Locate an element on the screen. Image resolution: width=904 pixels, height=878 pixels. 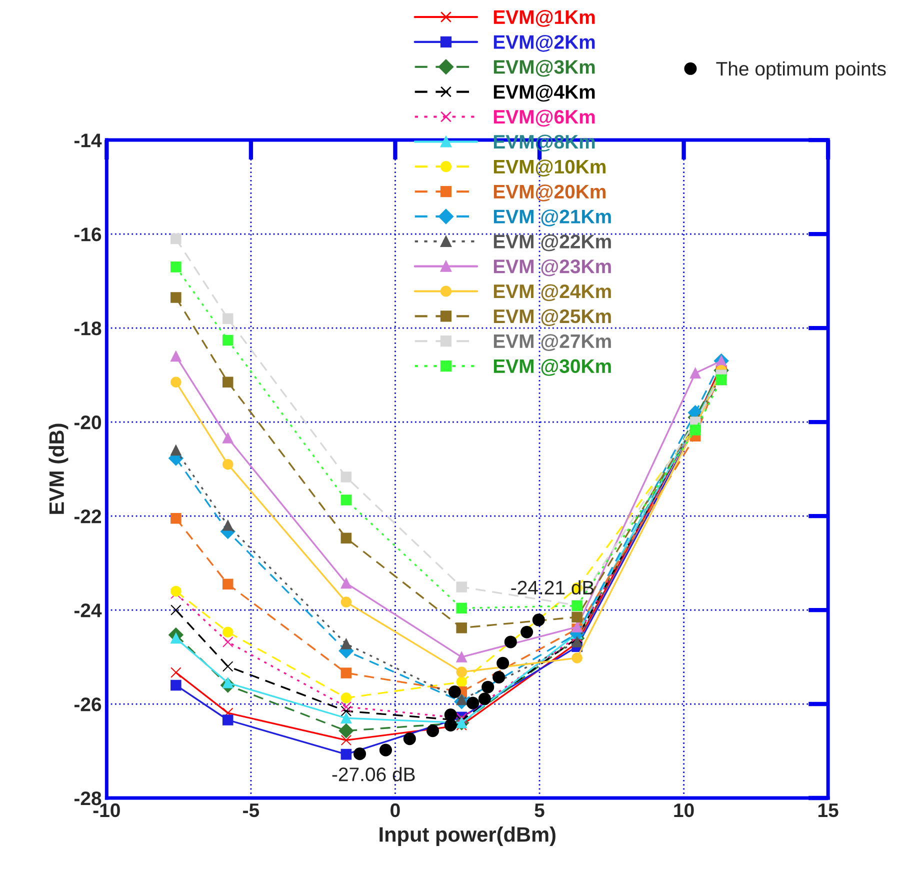
legend-label: EVM @21Km is located at coordinates (552, 217).